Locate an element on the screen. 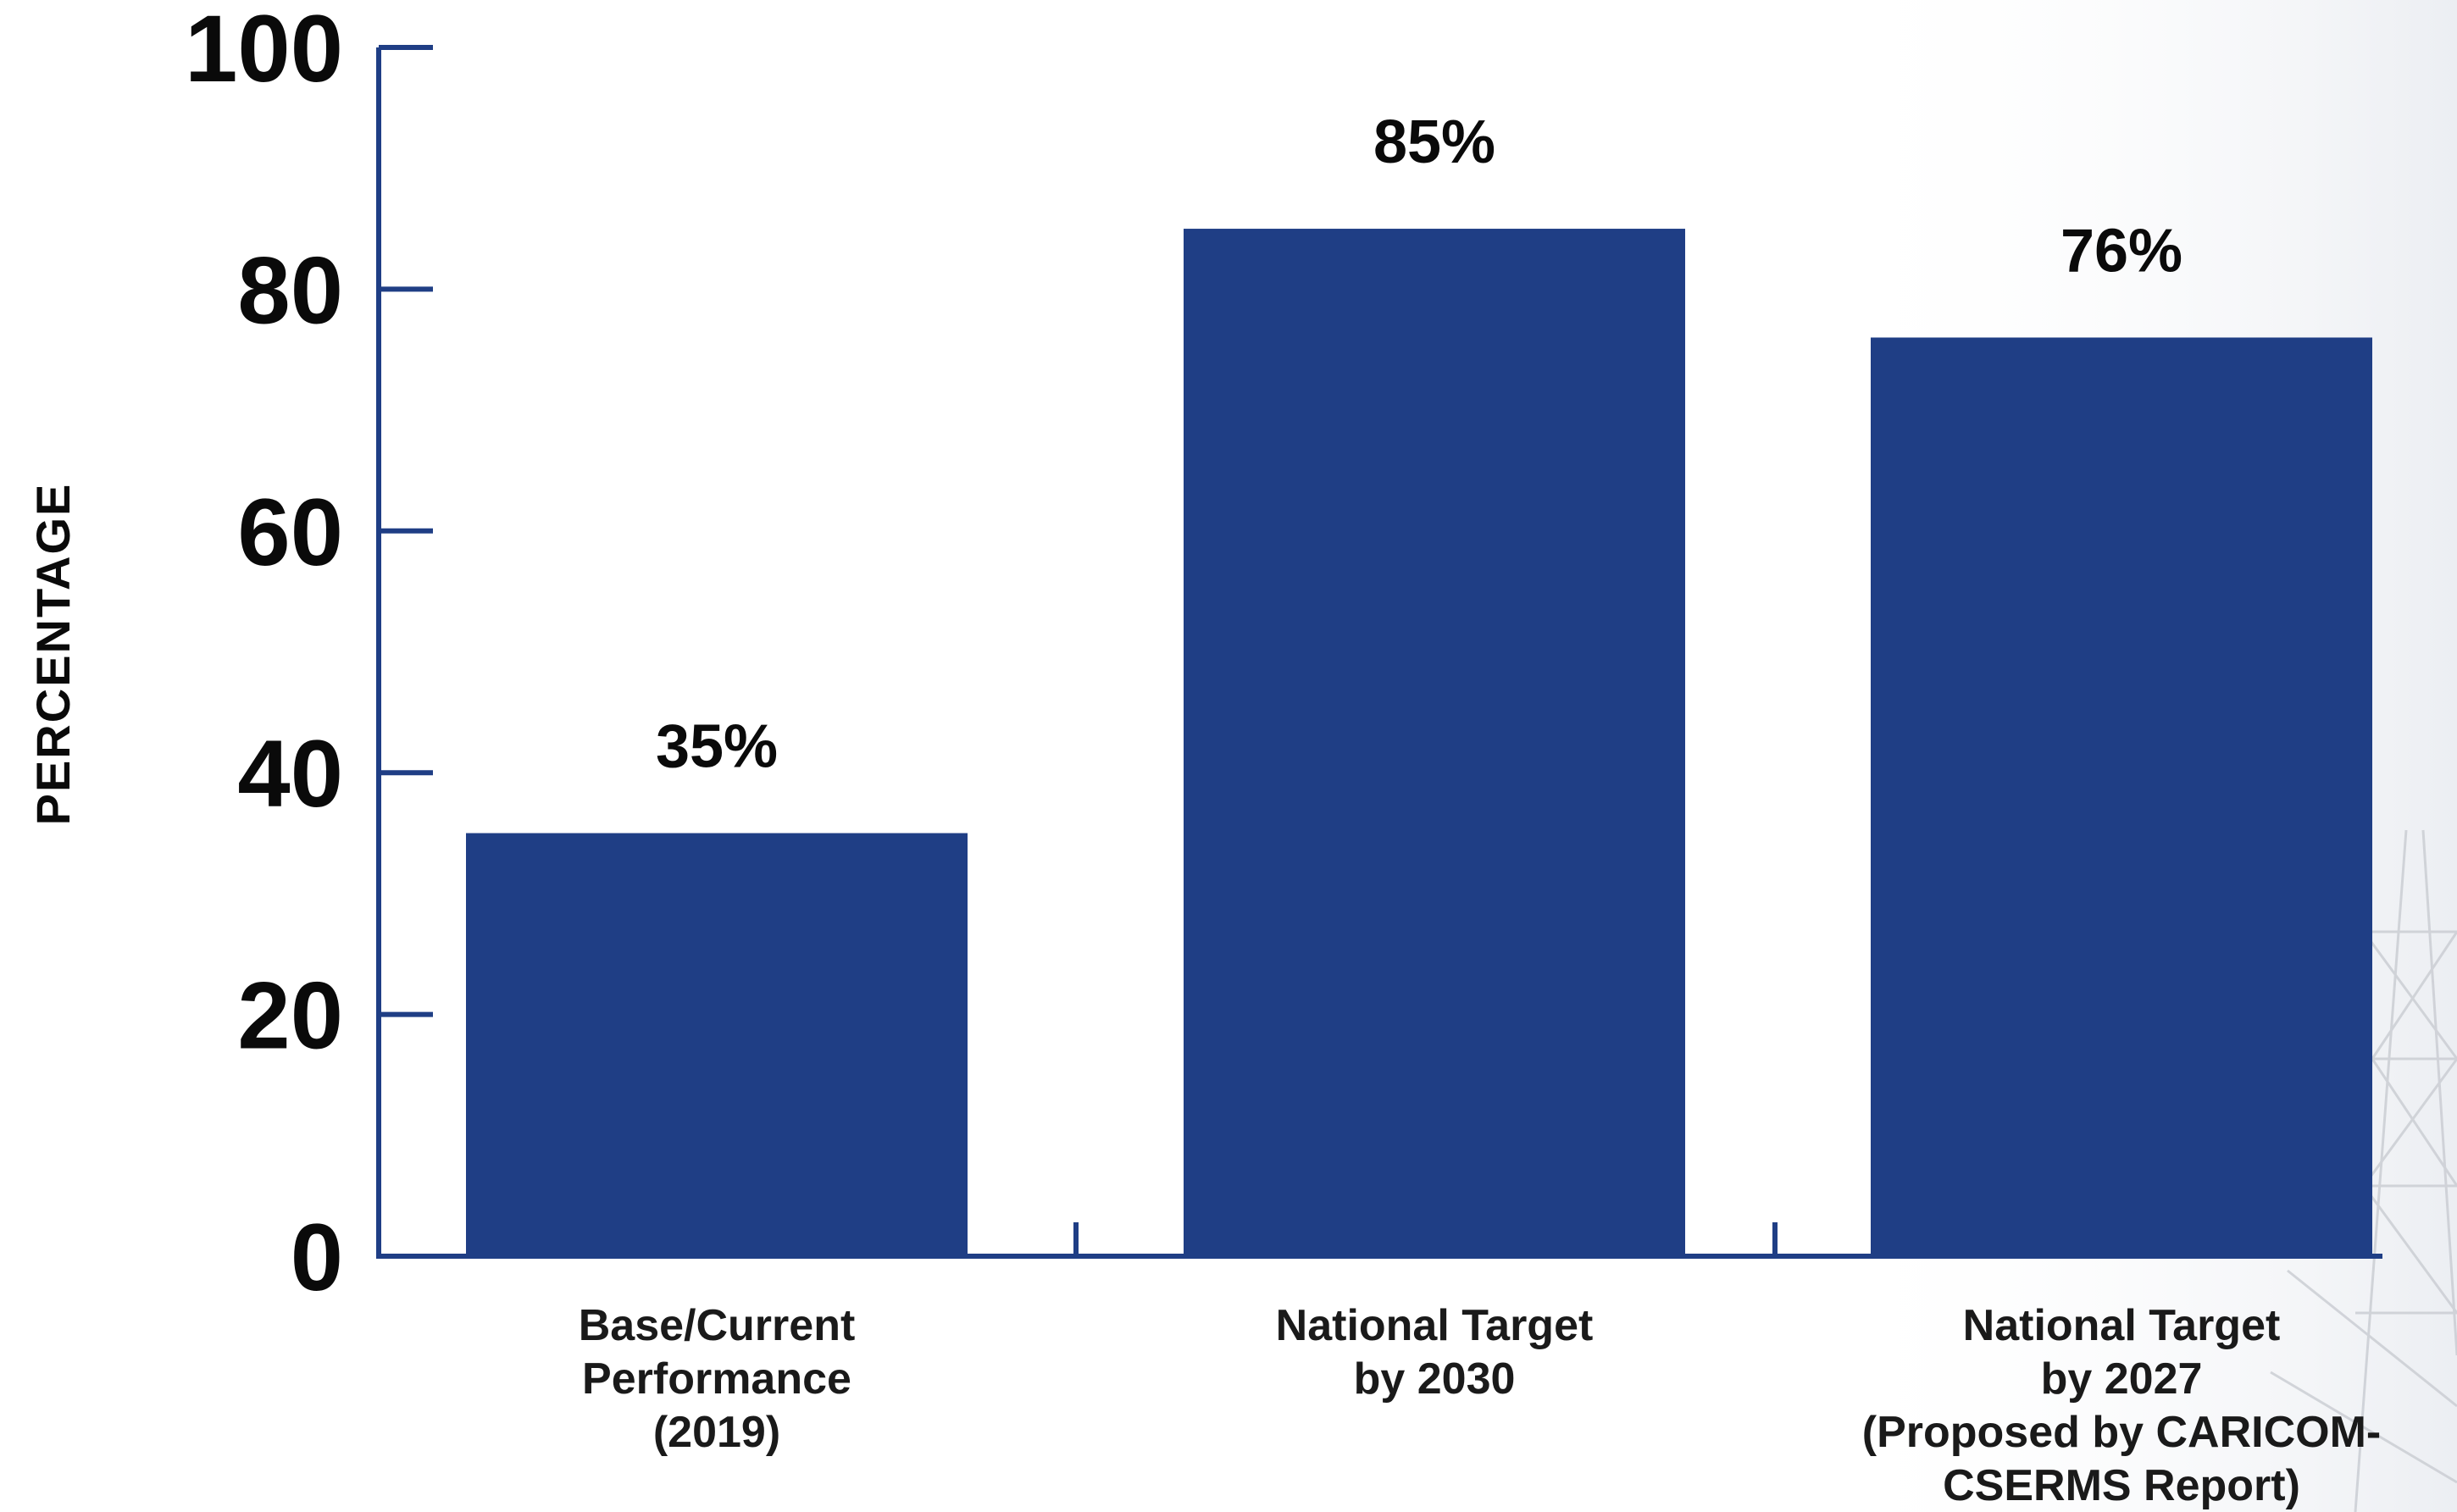 This screenshot has width=2457, height=1512. category-label-3-line-4: CSERMS Report) is located at coordinates (2121, 1485).